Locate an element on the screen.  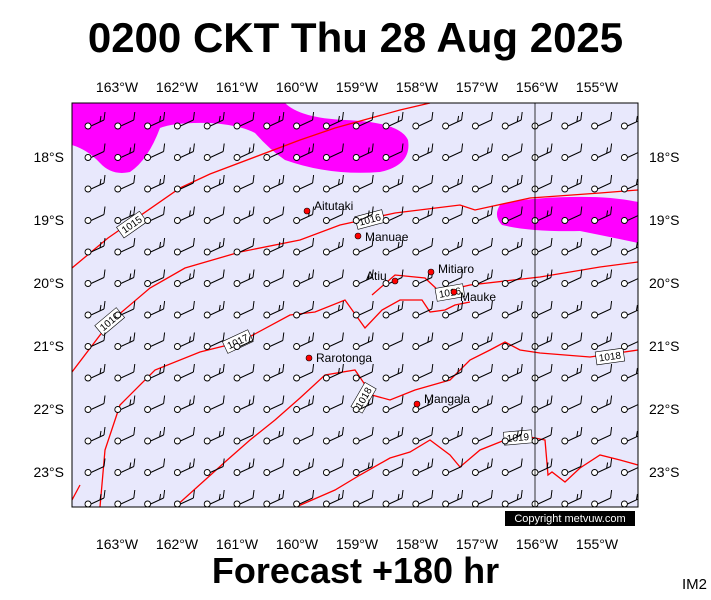
svg-text: 162°W is located at coordinates (177, 544).